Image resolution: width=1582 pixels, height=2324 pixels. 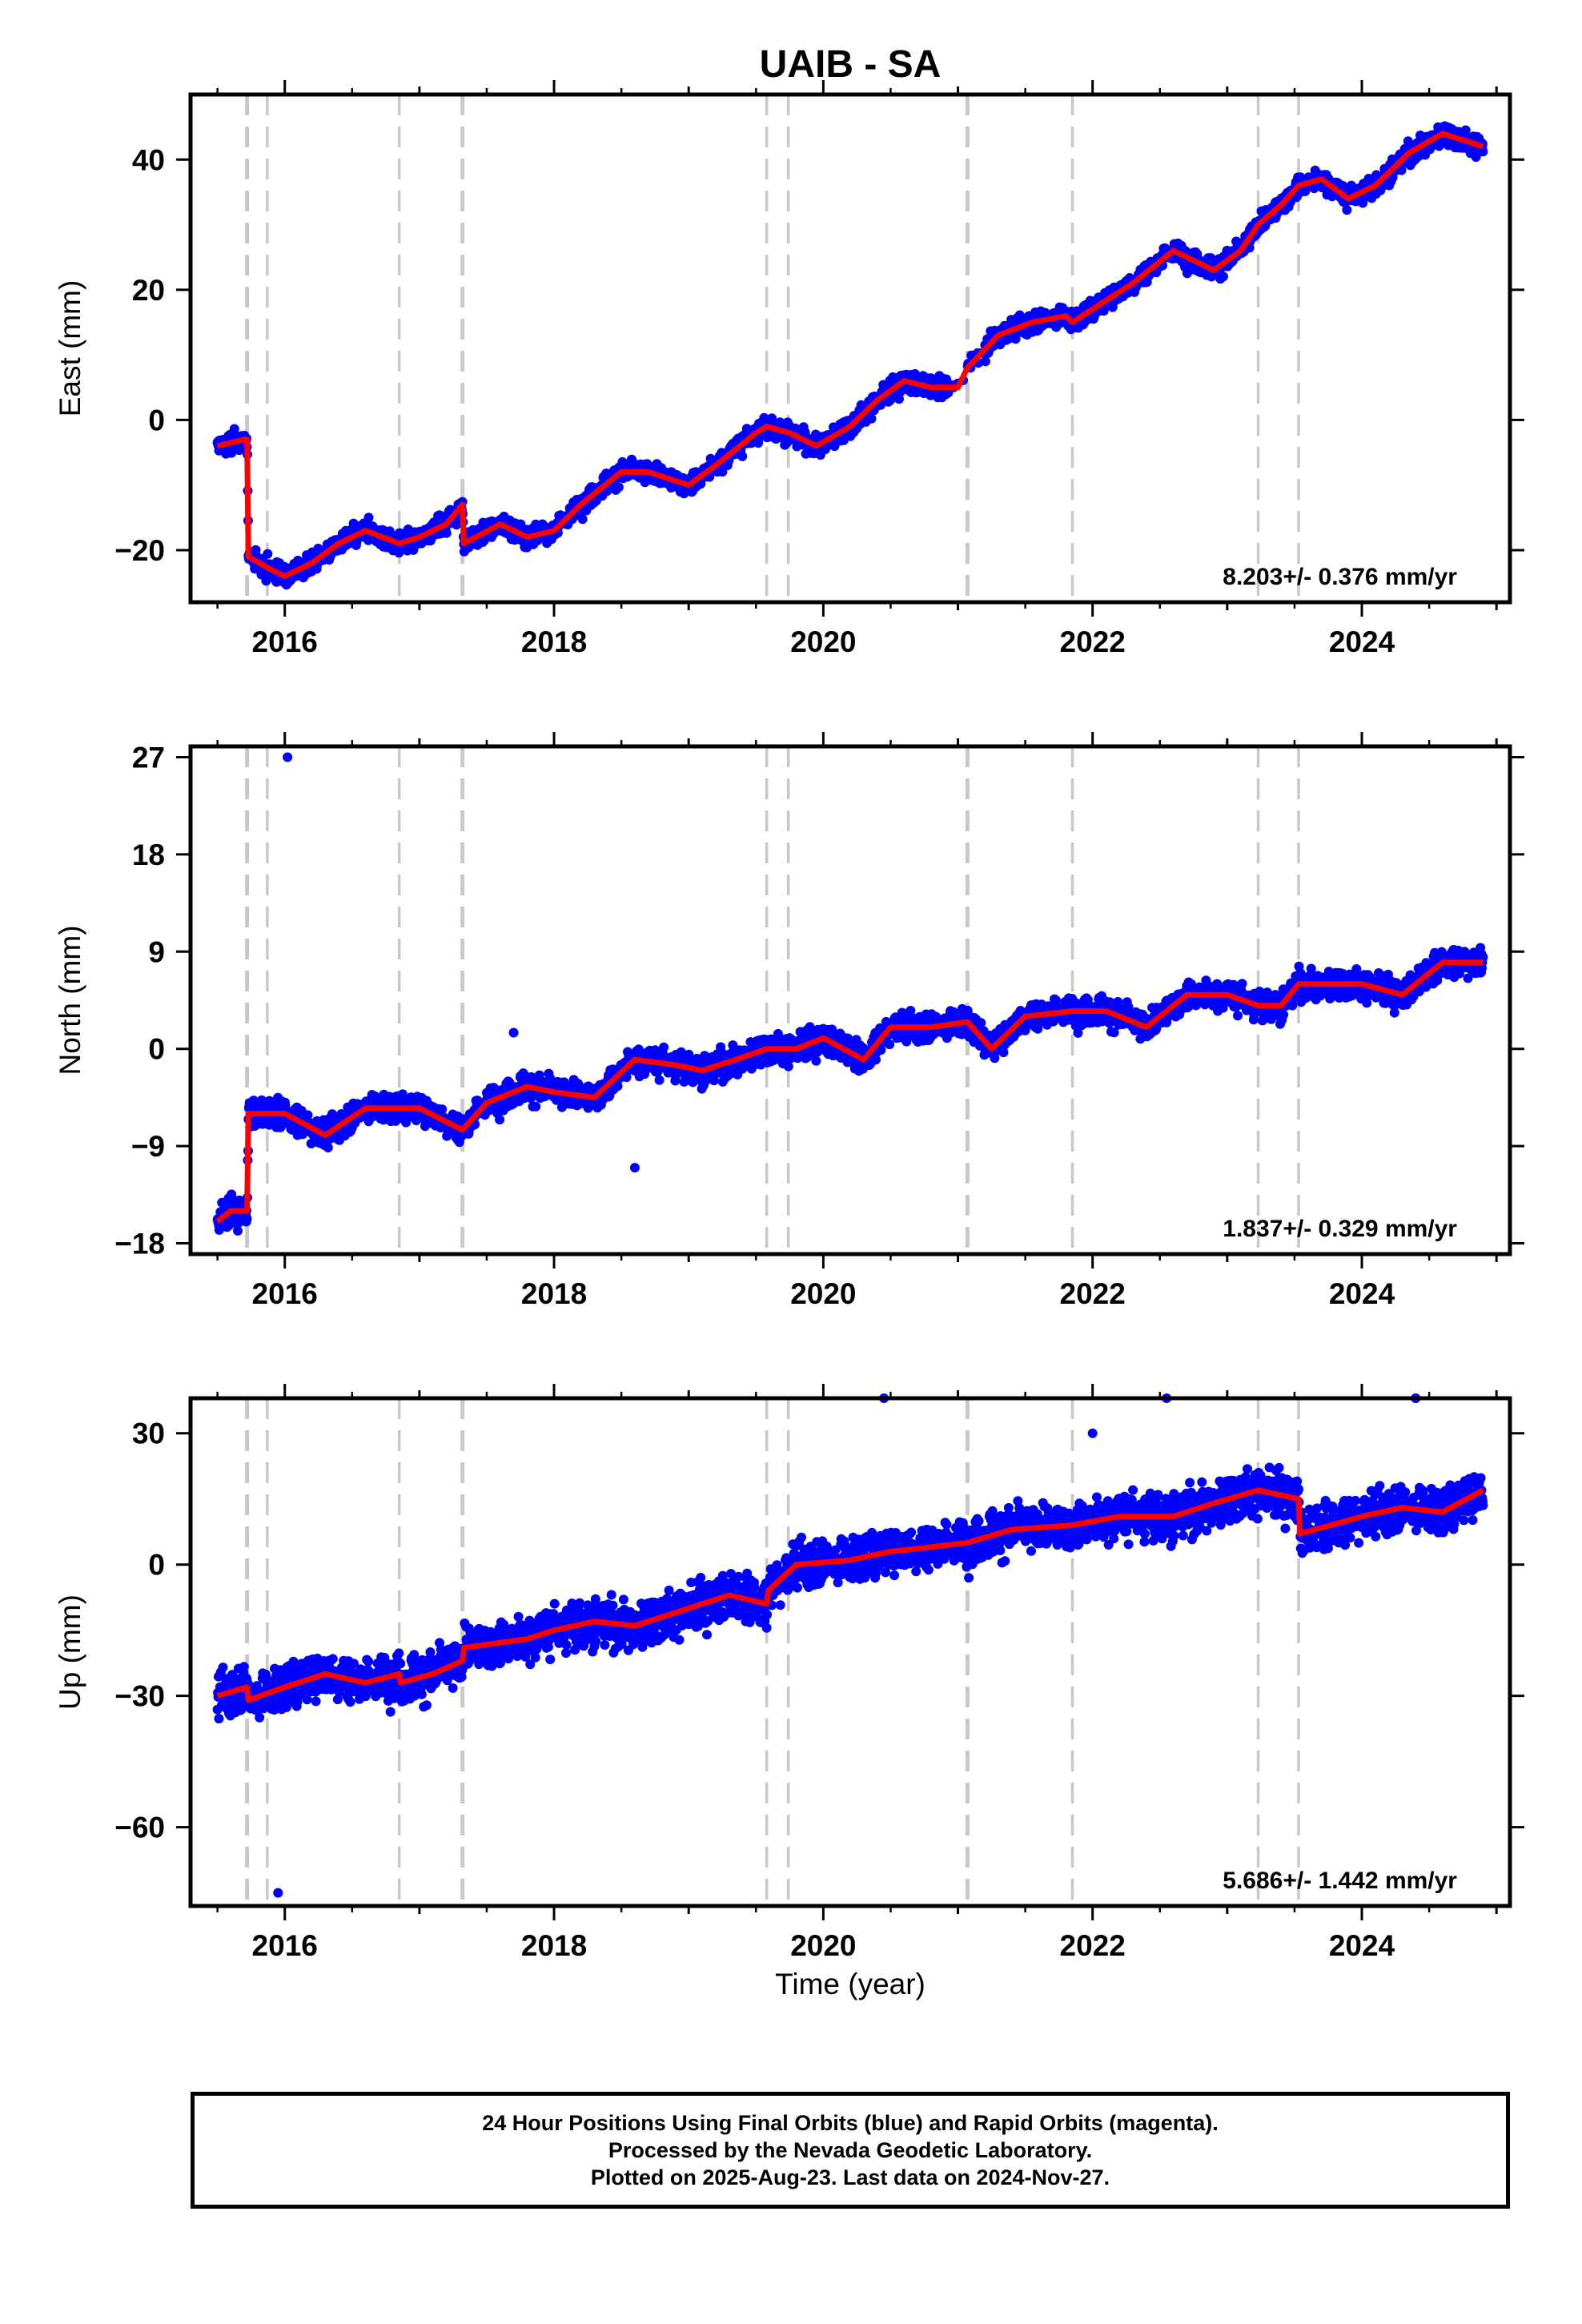 I want to click on x-tick-label: 2024, so click(x=1362, y=641).